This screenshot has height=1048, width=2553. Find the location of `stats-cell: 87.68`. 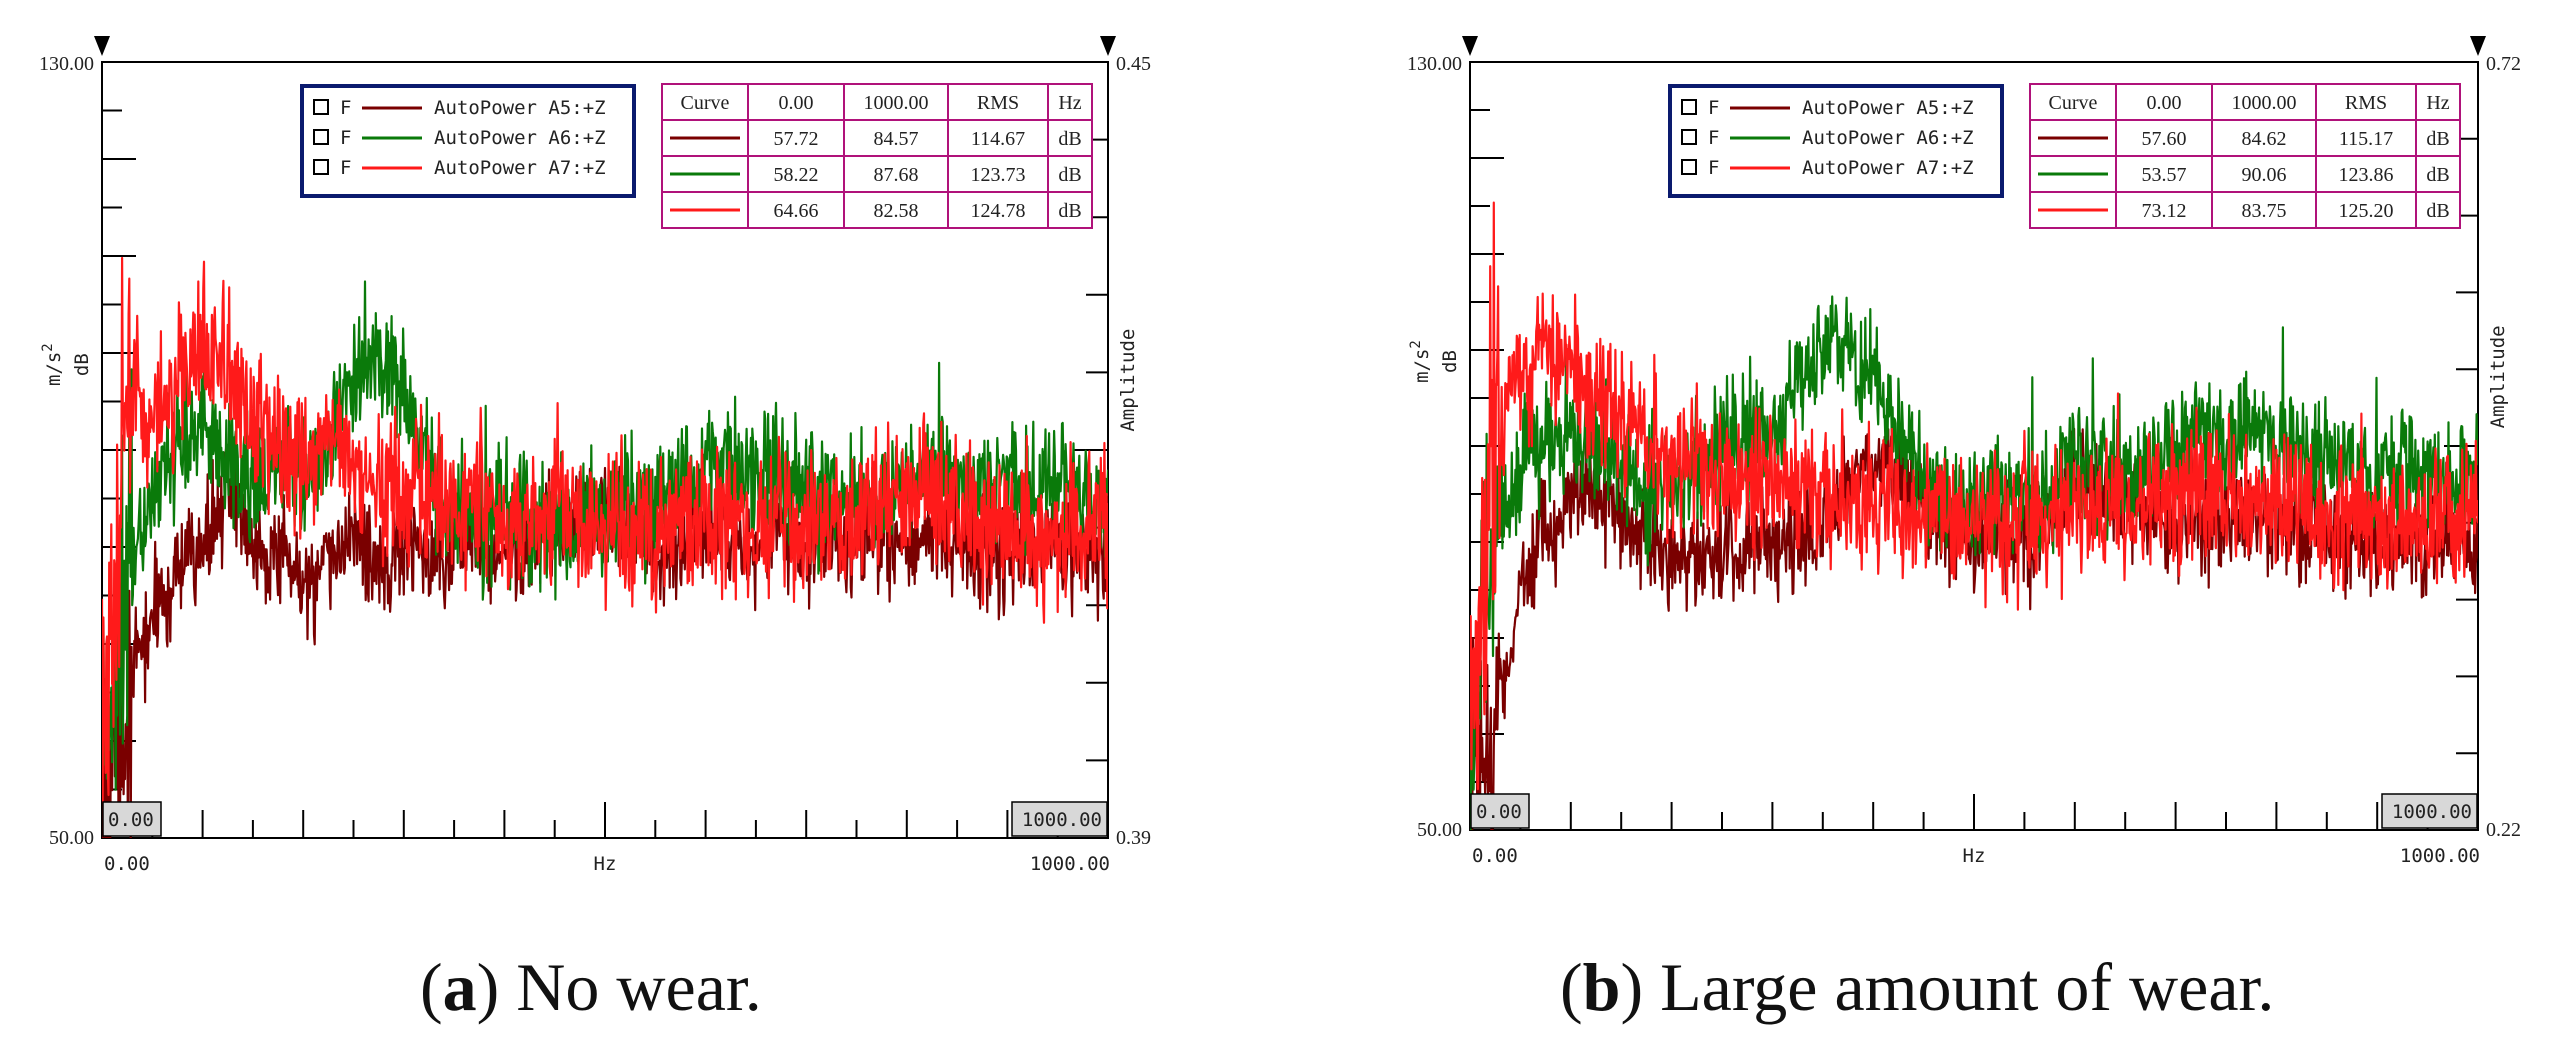

stats-cell: 87.68 is located at coordinates (896, 175).